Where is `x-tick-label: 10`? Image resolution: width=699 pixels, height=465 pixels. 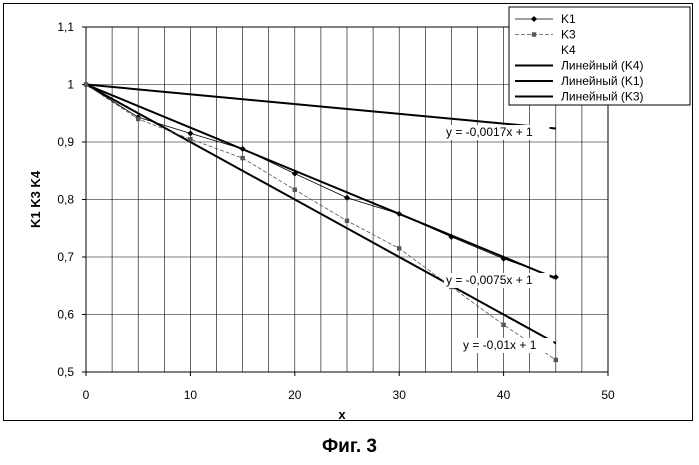
x-tick-label: 10 is located at coordinates (191, 395).